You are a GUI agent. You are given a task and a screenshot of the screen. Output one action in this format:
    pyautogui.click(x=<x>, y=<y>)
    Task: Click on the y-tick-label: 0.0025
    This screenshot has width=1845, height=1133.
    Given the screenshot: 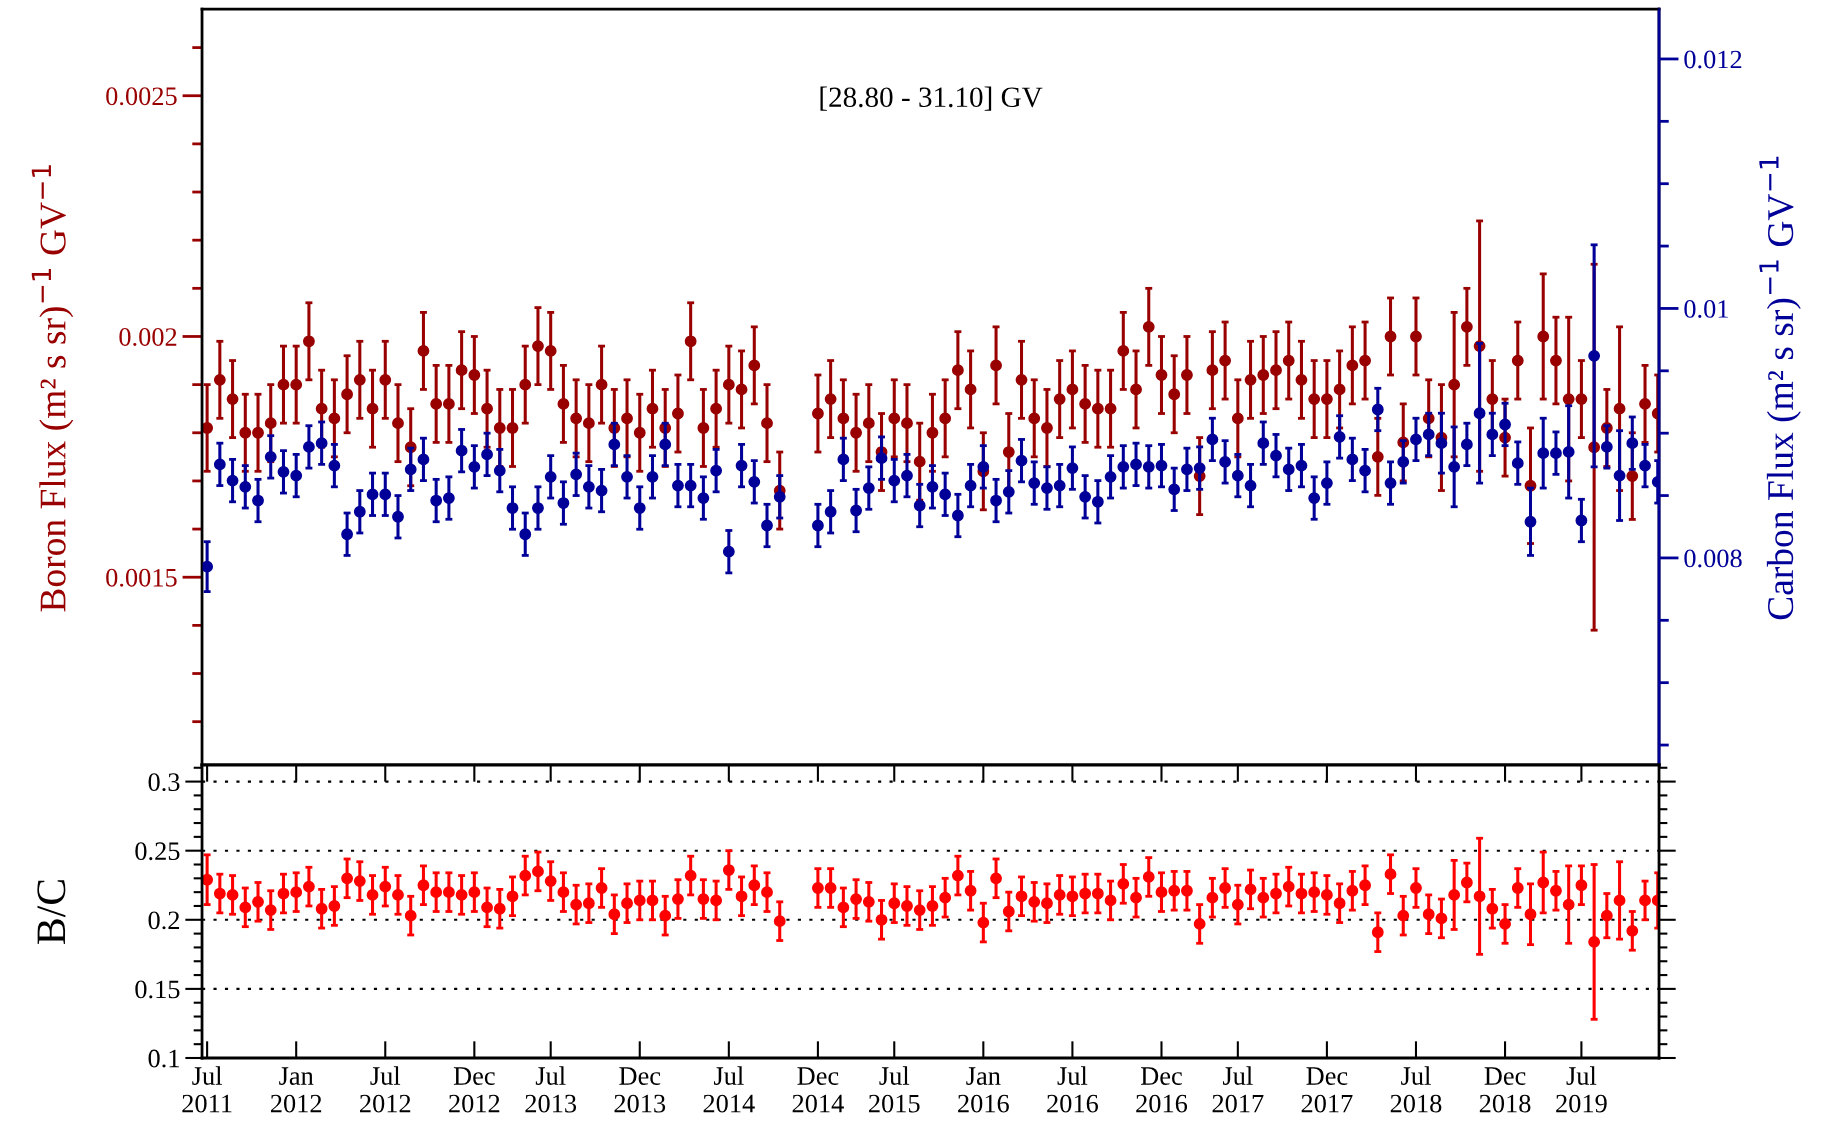 What is the action you would take?
    pyautogui.click(x=141, y=96)
    